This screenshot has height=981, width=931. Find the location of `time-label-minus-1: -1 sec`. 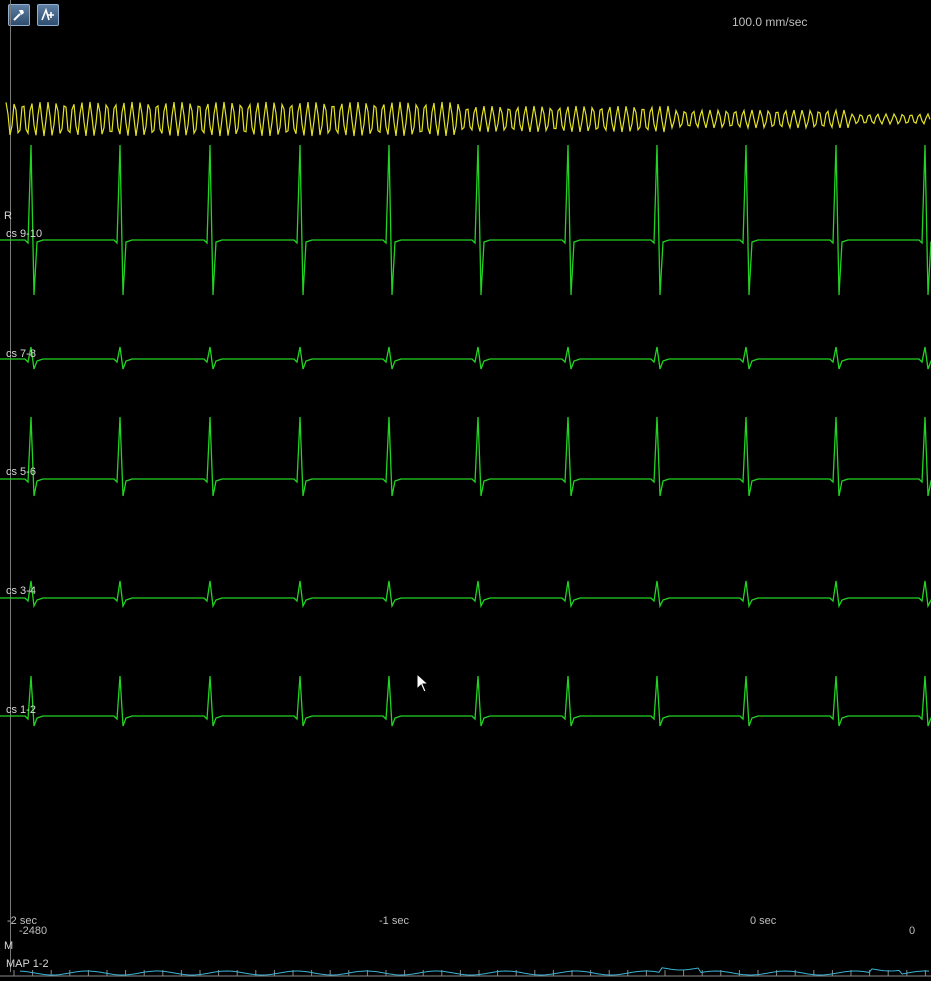

time-label-minus-1: -1 sec is located at coordinates (394, 921).